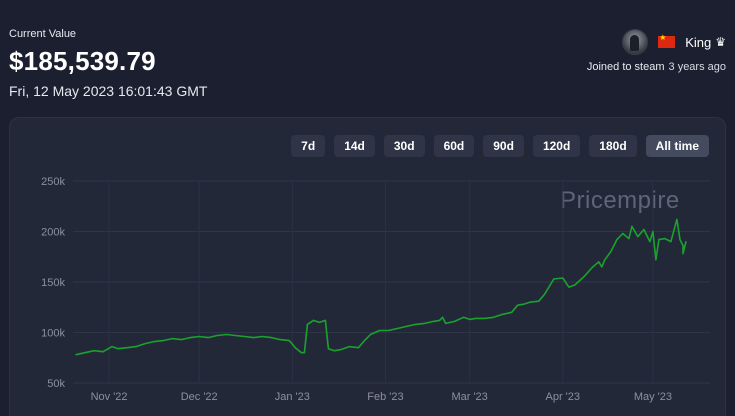 The height and width of the screenshot is (416, 735). I want to click on current-value: $185,539.79, so click(82, 61).